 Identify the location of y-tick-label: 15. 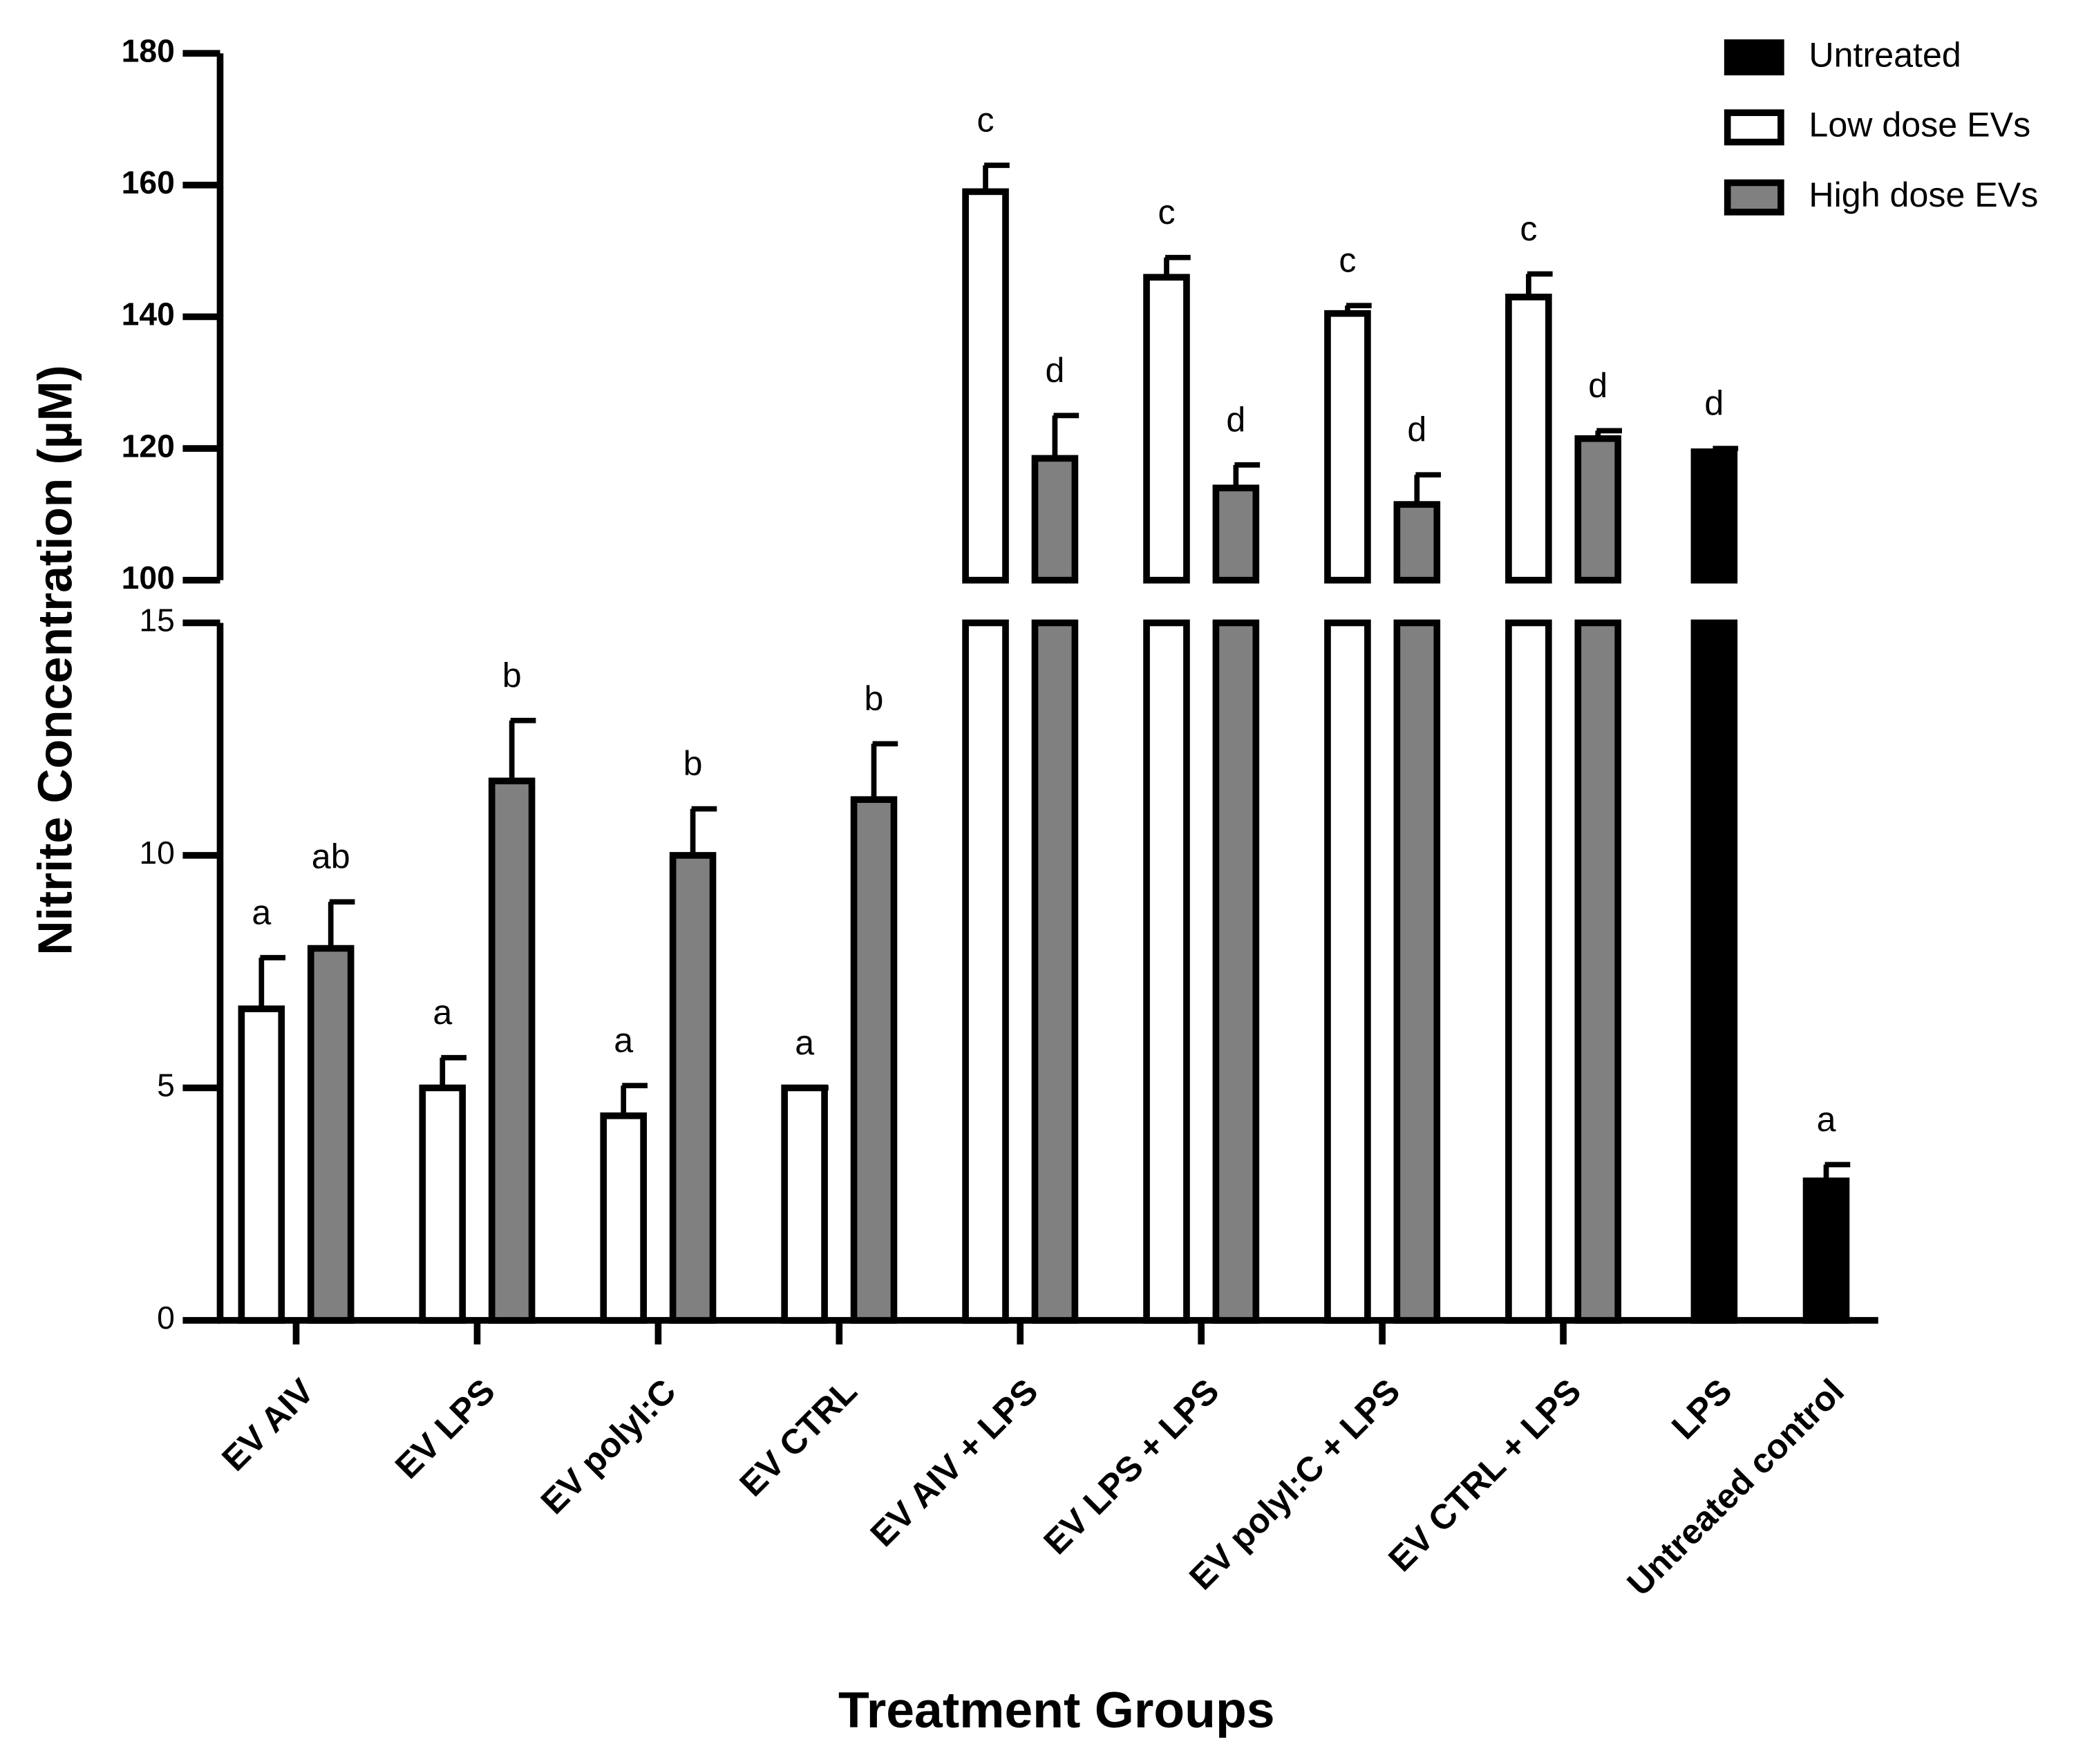
(157, 621).